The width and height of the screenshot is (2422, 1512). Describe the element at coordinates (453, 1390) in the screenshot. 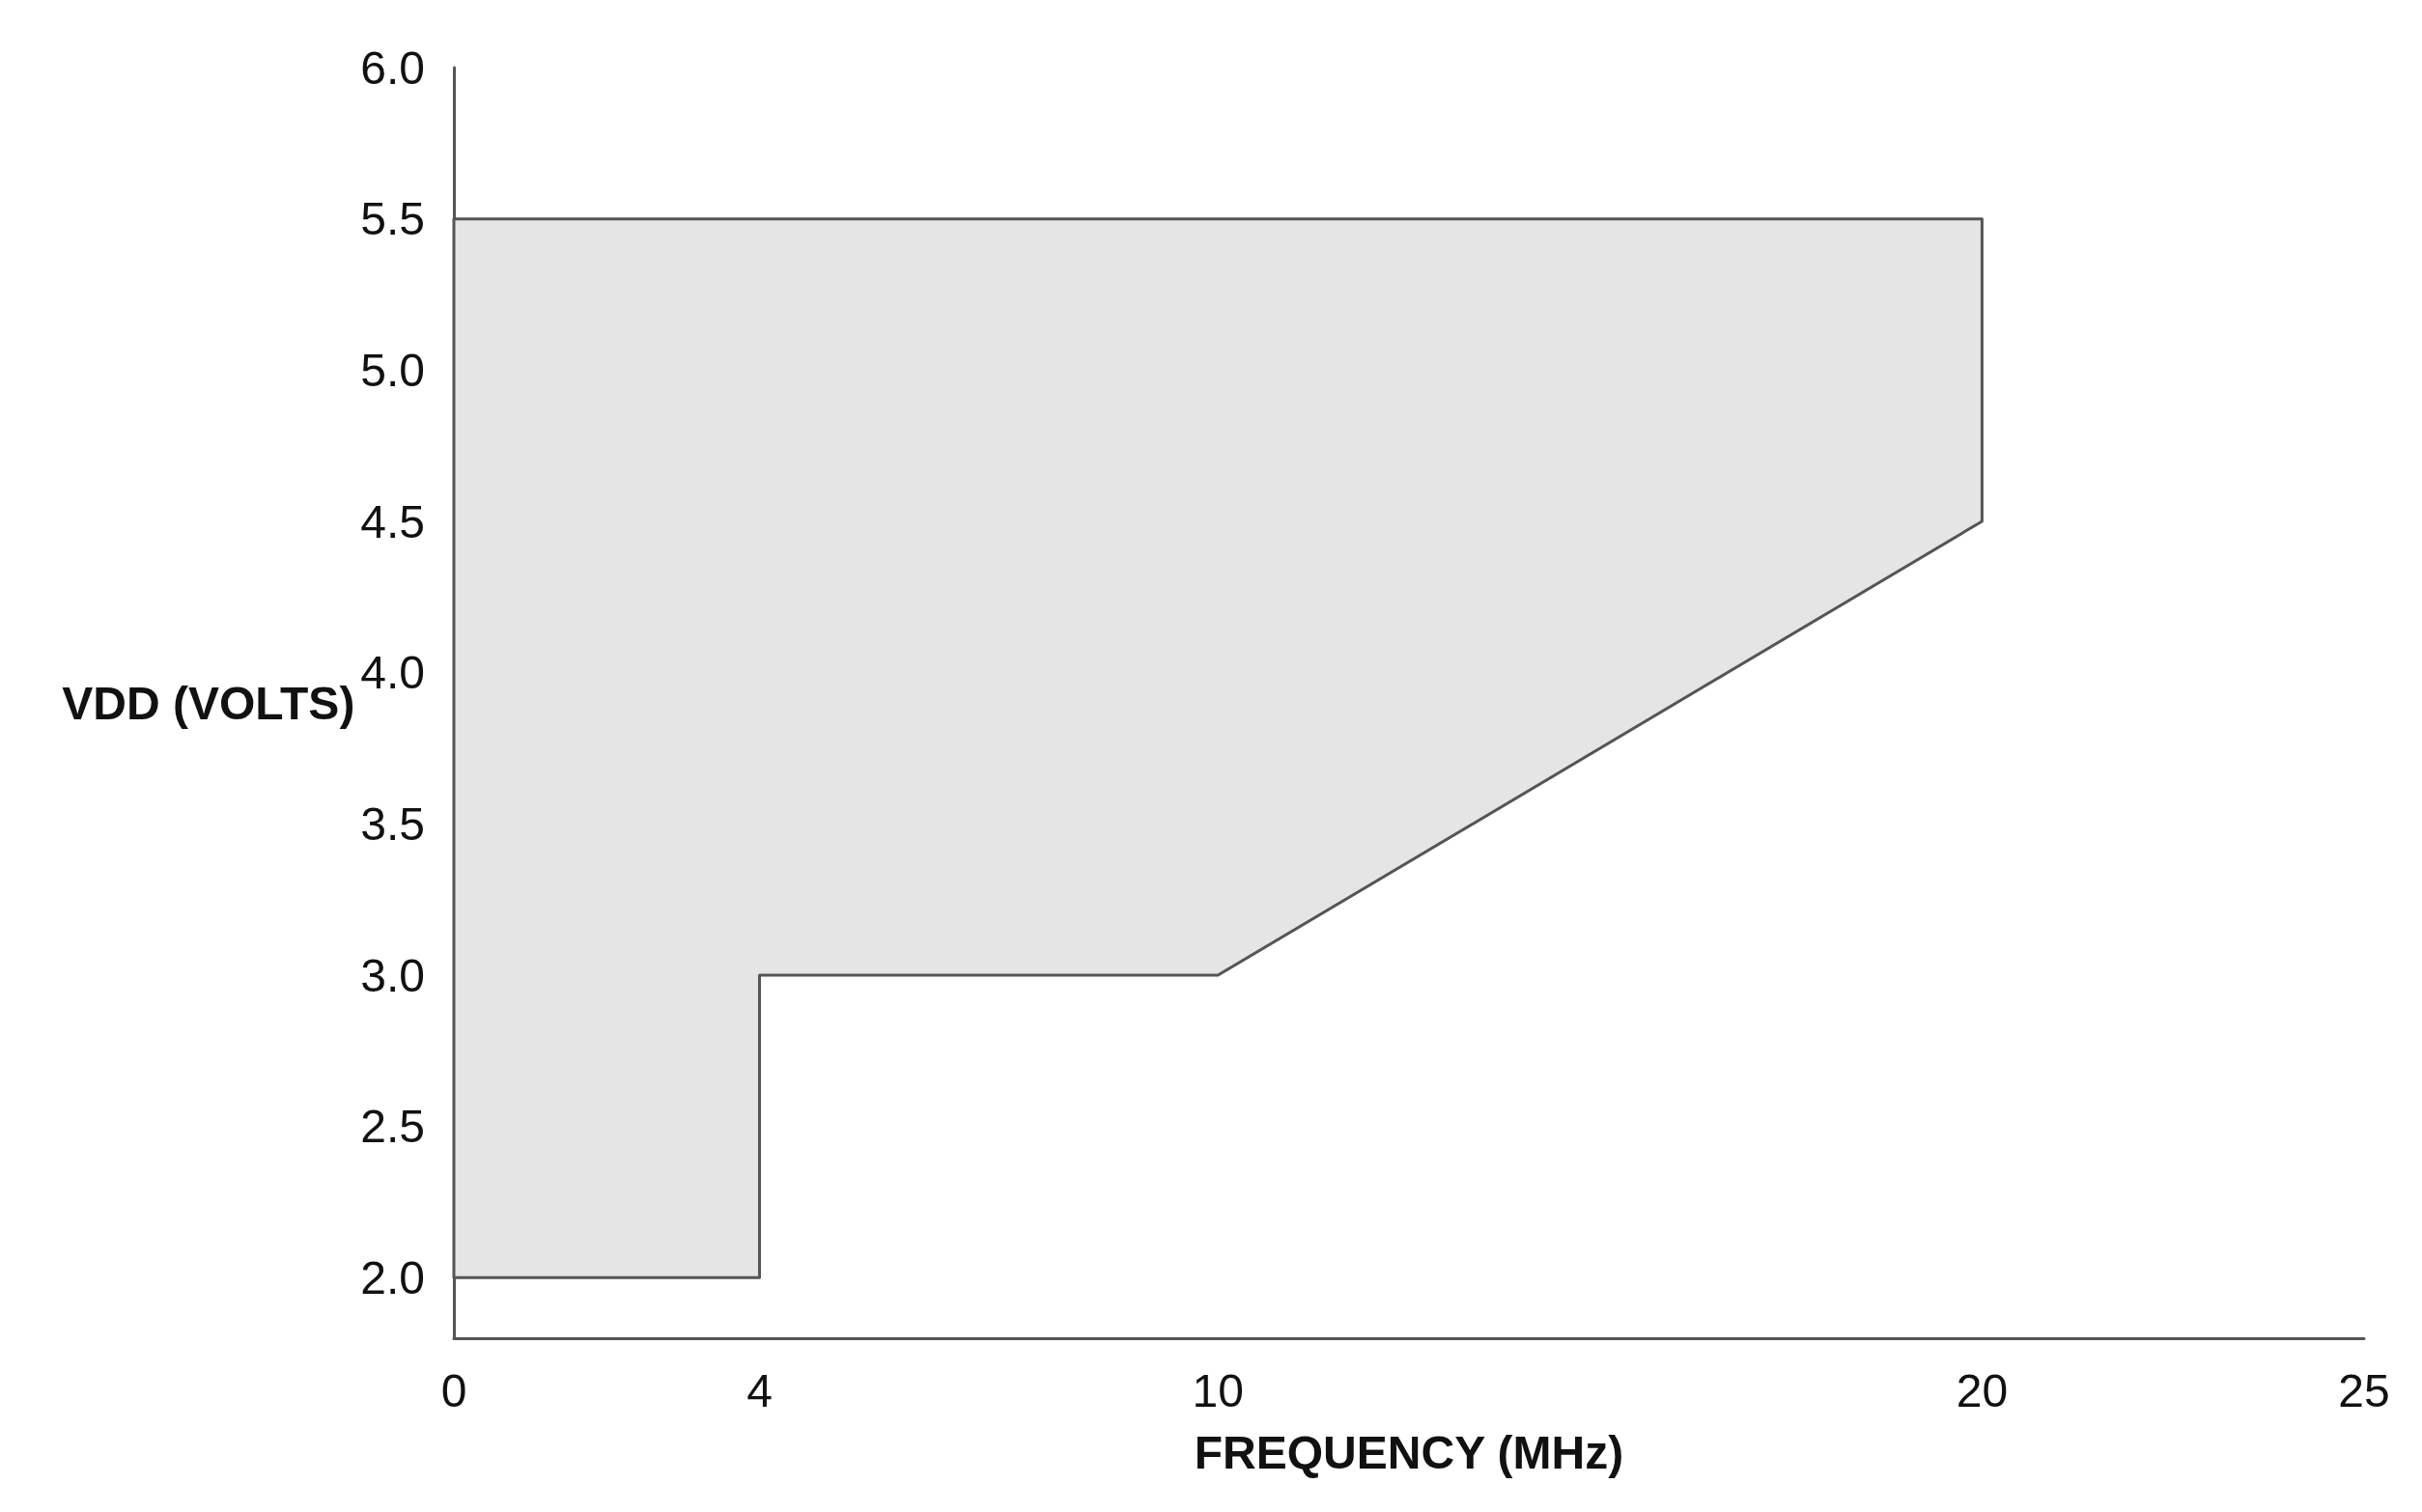

I see `x-tick-label: 0` at that location.